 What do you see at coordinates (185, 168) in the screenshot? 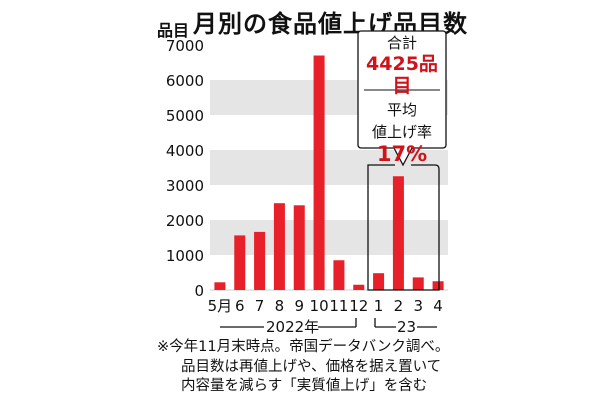
I see `y-tick-labels: 0 1000 2000 3000 4000 5000 6000 7000` at bounding box center [185, 168].